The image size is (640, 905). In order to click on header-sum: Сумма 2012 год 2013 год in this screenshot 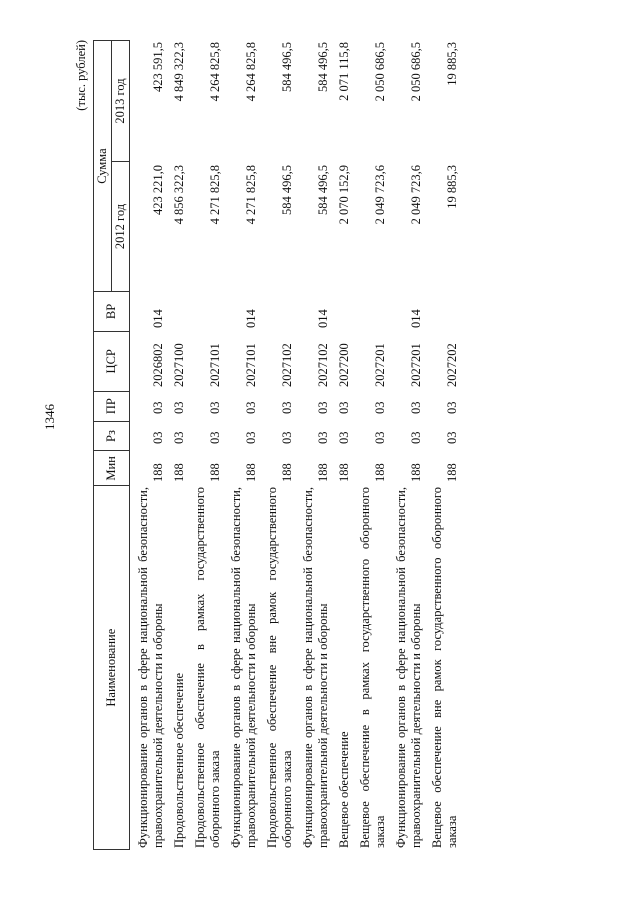, I will do `click(111, 166)`.